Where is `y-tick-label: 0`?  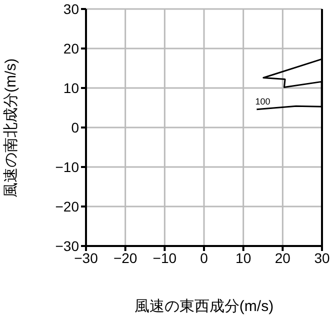 y-tick-label: 0 is located at coordinates (75, 127).